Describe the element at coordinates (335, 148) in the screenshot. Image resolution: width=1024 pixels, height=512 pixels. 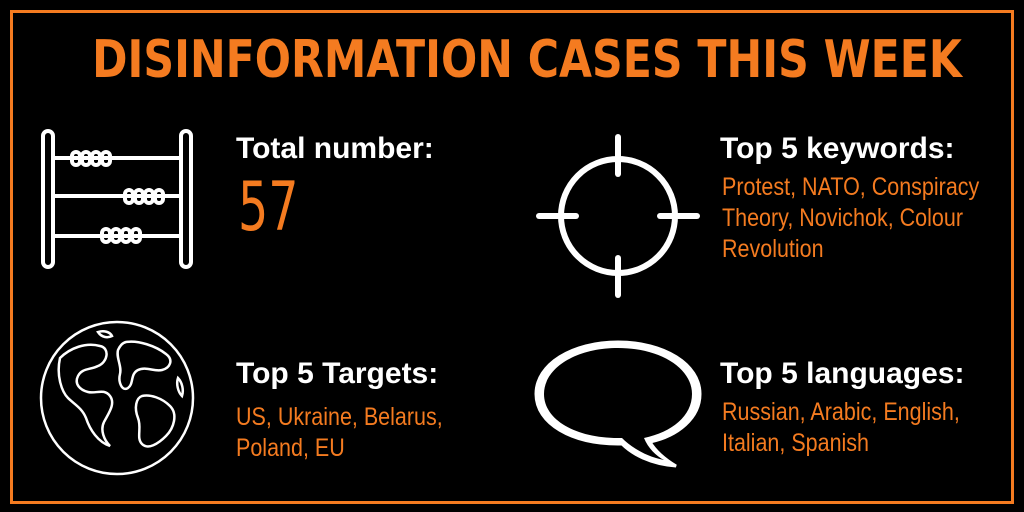
I see `total-heading: Total number:` at that location.